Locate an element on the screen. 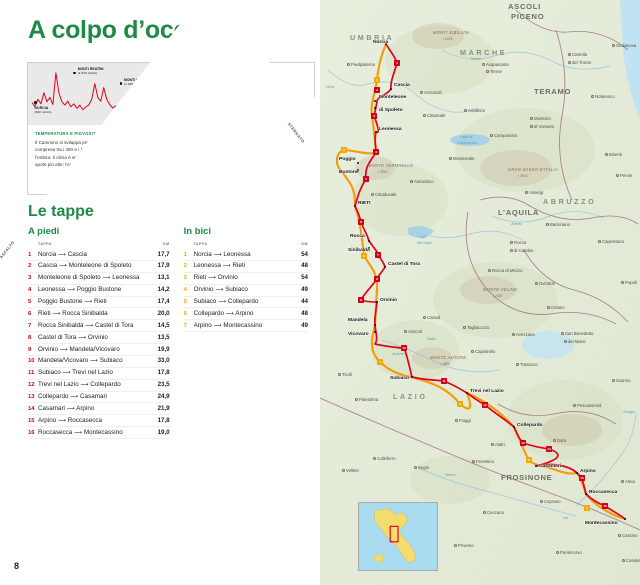 Image resolution: width=640 pixels, height=585 pixels. italy-locator-inset is located at coordinates (398, 536).